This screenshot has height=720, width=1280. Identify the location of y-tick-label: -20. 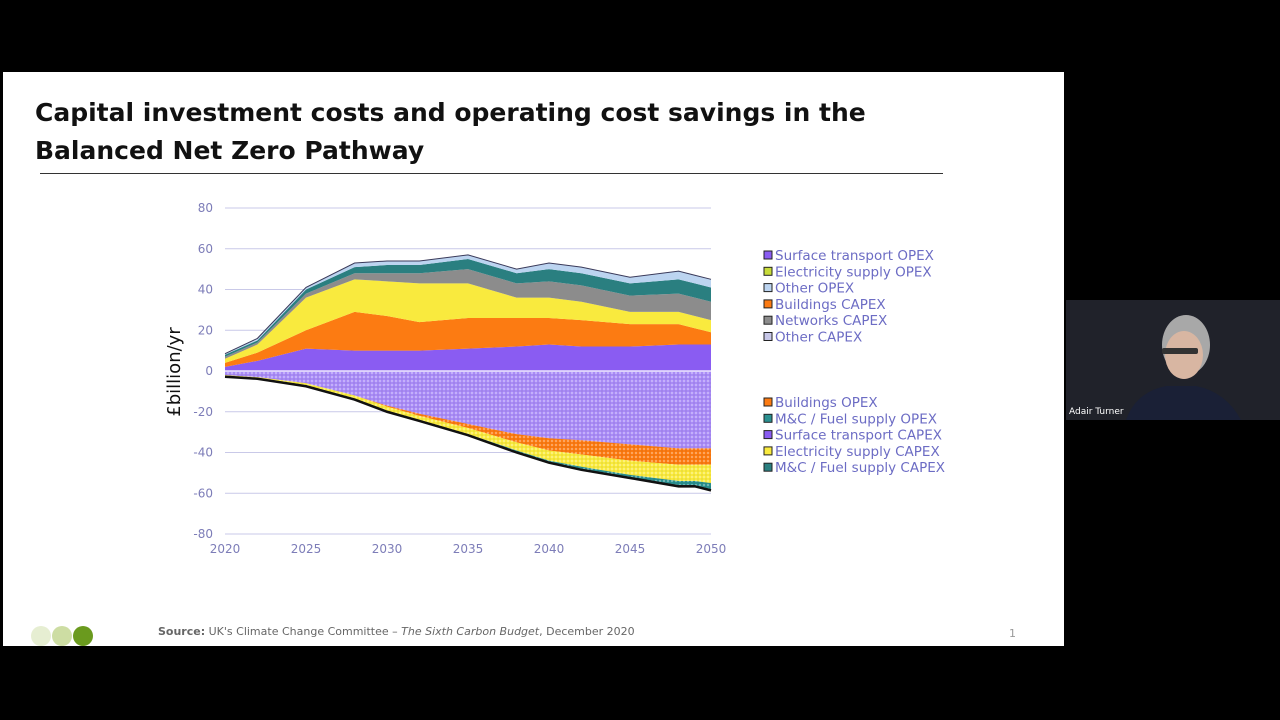
(203, 412).